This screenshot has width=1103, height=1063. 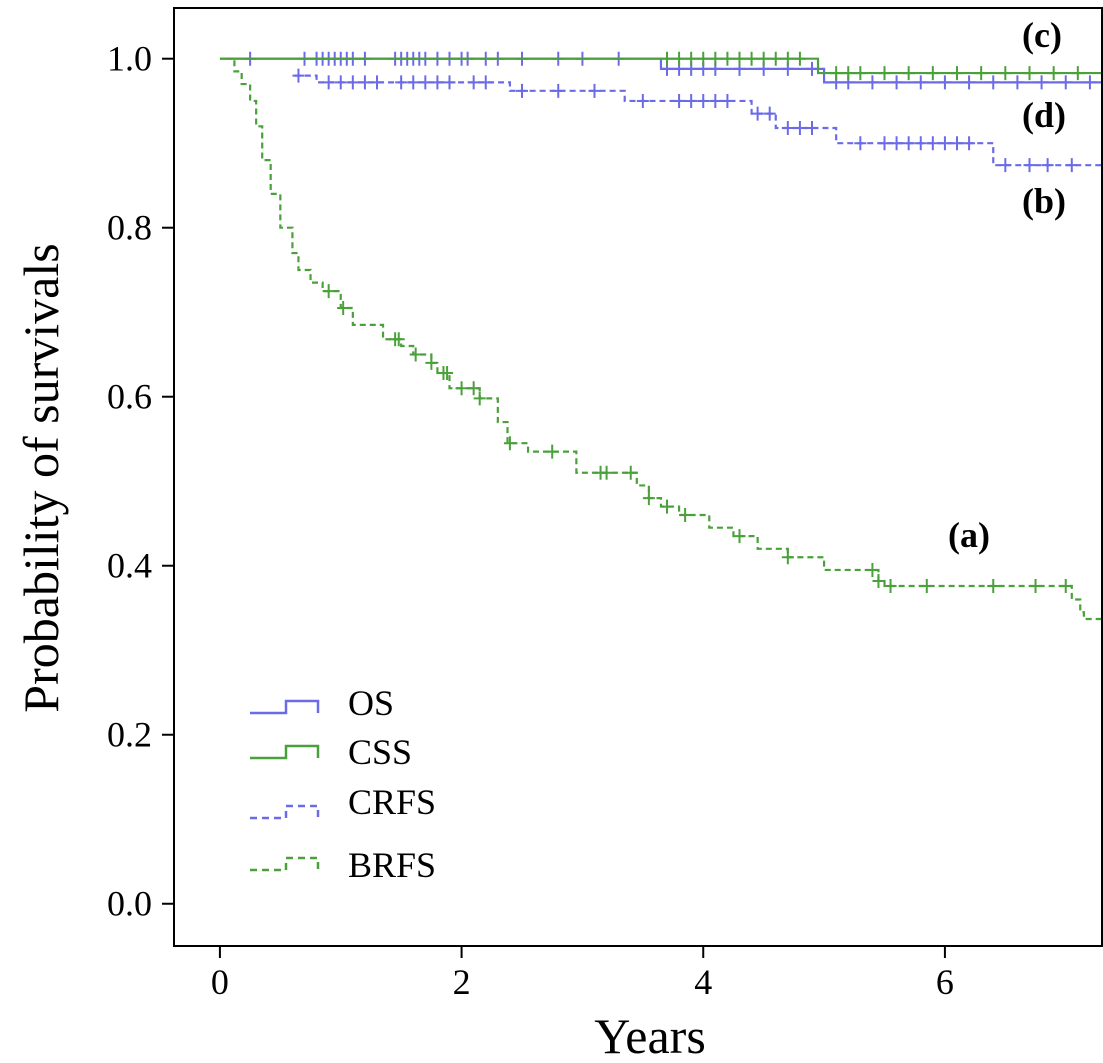 I want to click on legend-css-label: CSS, so click(x=380, y=752).